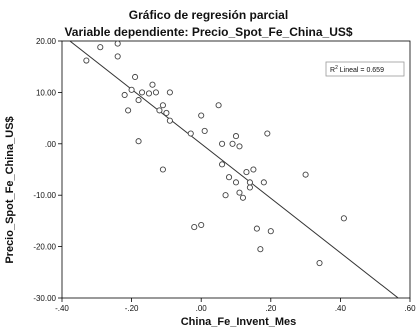 This screenshot has height=330, width=417. Describe the element at coordinates (46, 41) in the screenshot. I see `y-tick-label: 20.00` at that location.